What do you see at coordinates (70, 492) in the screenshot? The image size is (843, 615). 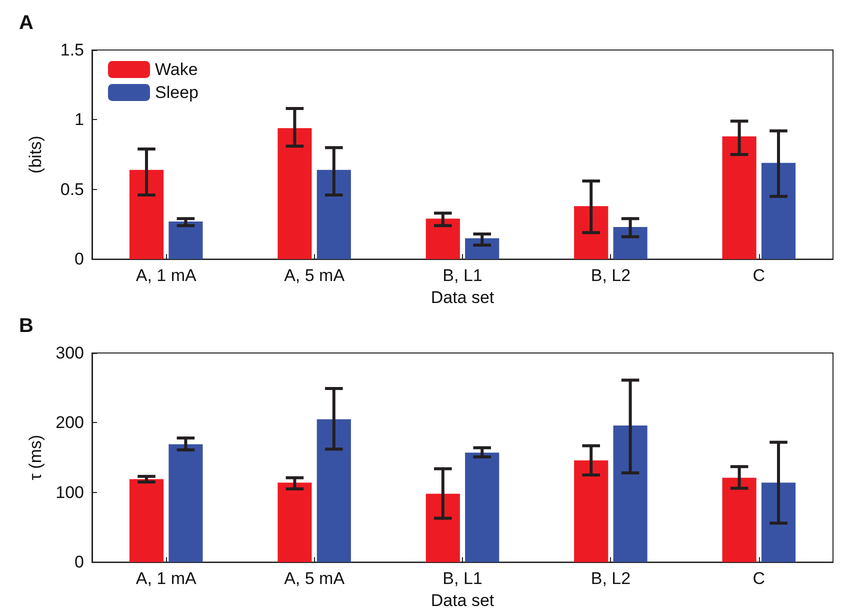 I see `y-tick-label: 100` at bounding box center [70, 492].